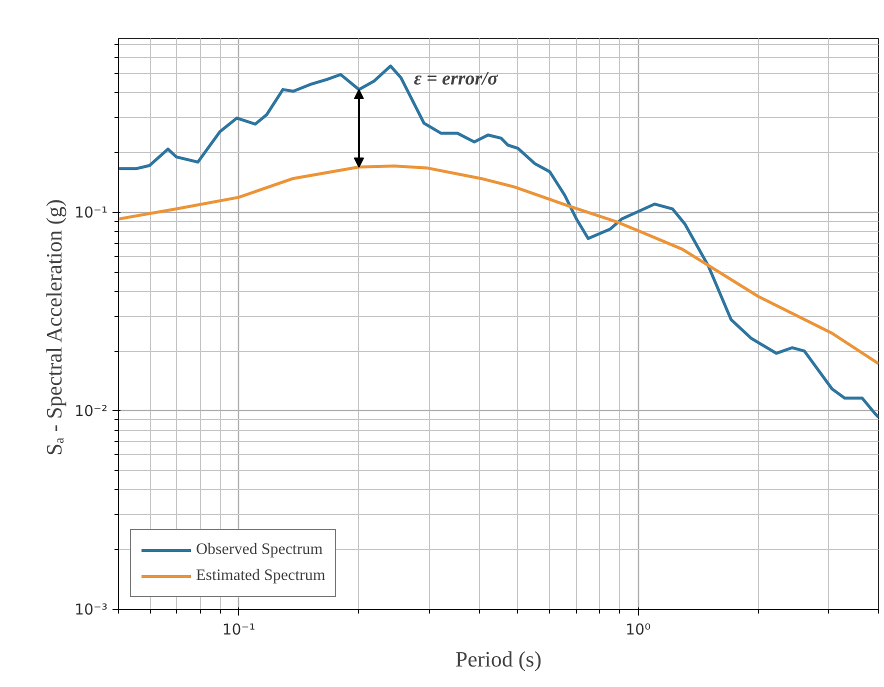 The image size is (884, 687). What do you see at coordinates (261, 576) in the screenshot?
I see `legend-label: Estimated Spectrum` at bounding box center [261, 576].